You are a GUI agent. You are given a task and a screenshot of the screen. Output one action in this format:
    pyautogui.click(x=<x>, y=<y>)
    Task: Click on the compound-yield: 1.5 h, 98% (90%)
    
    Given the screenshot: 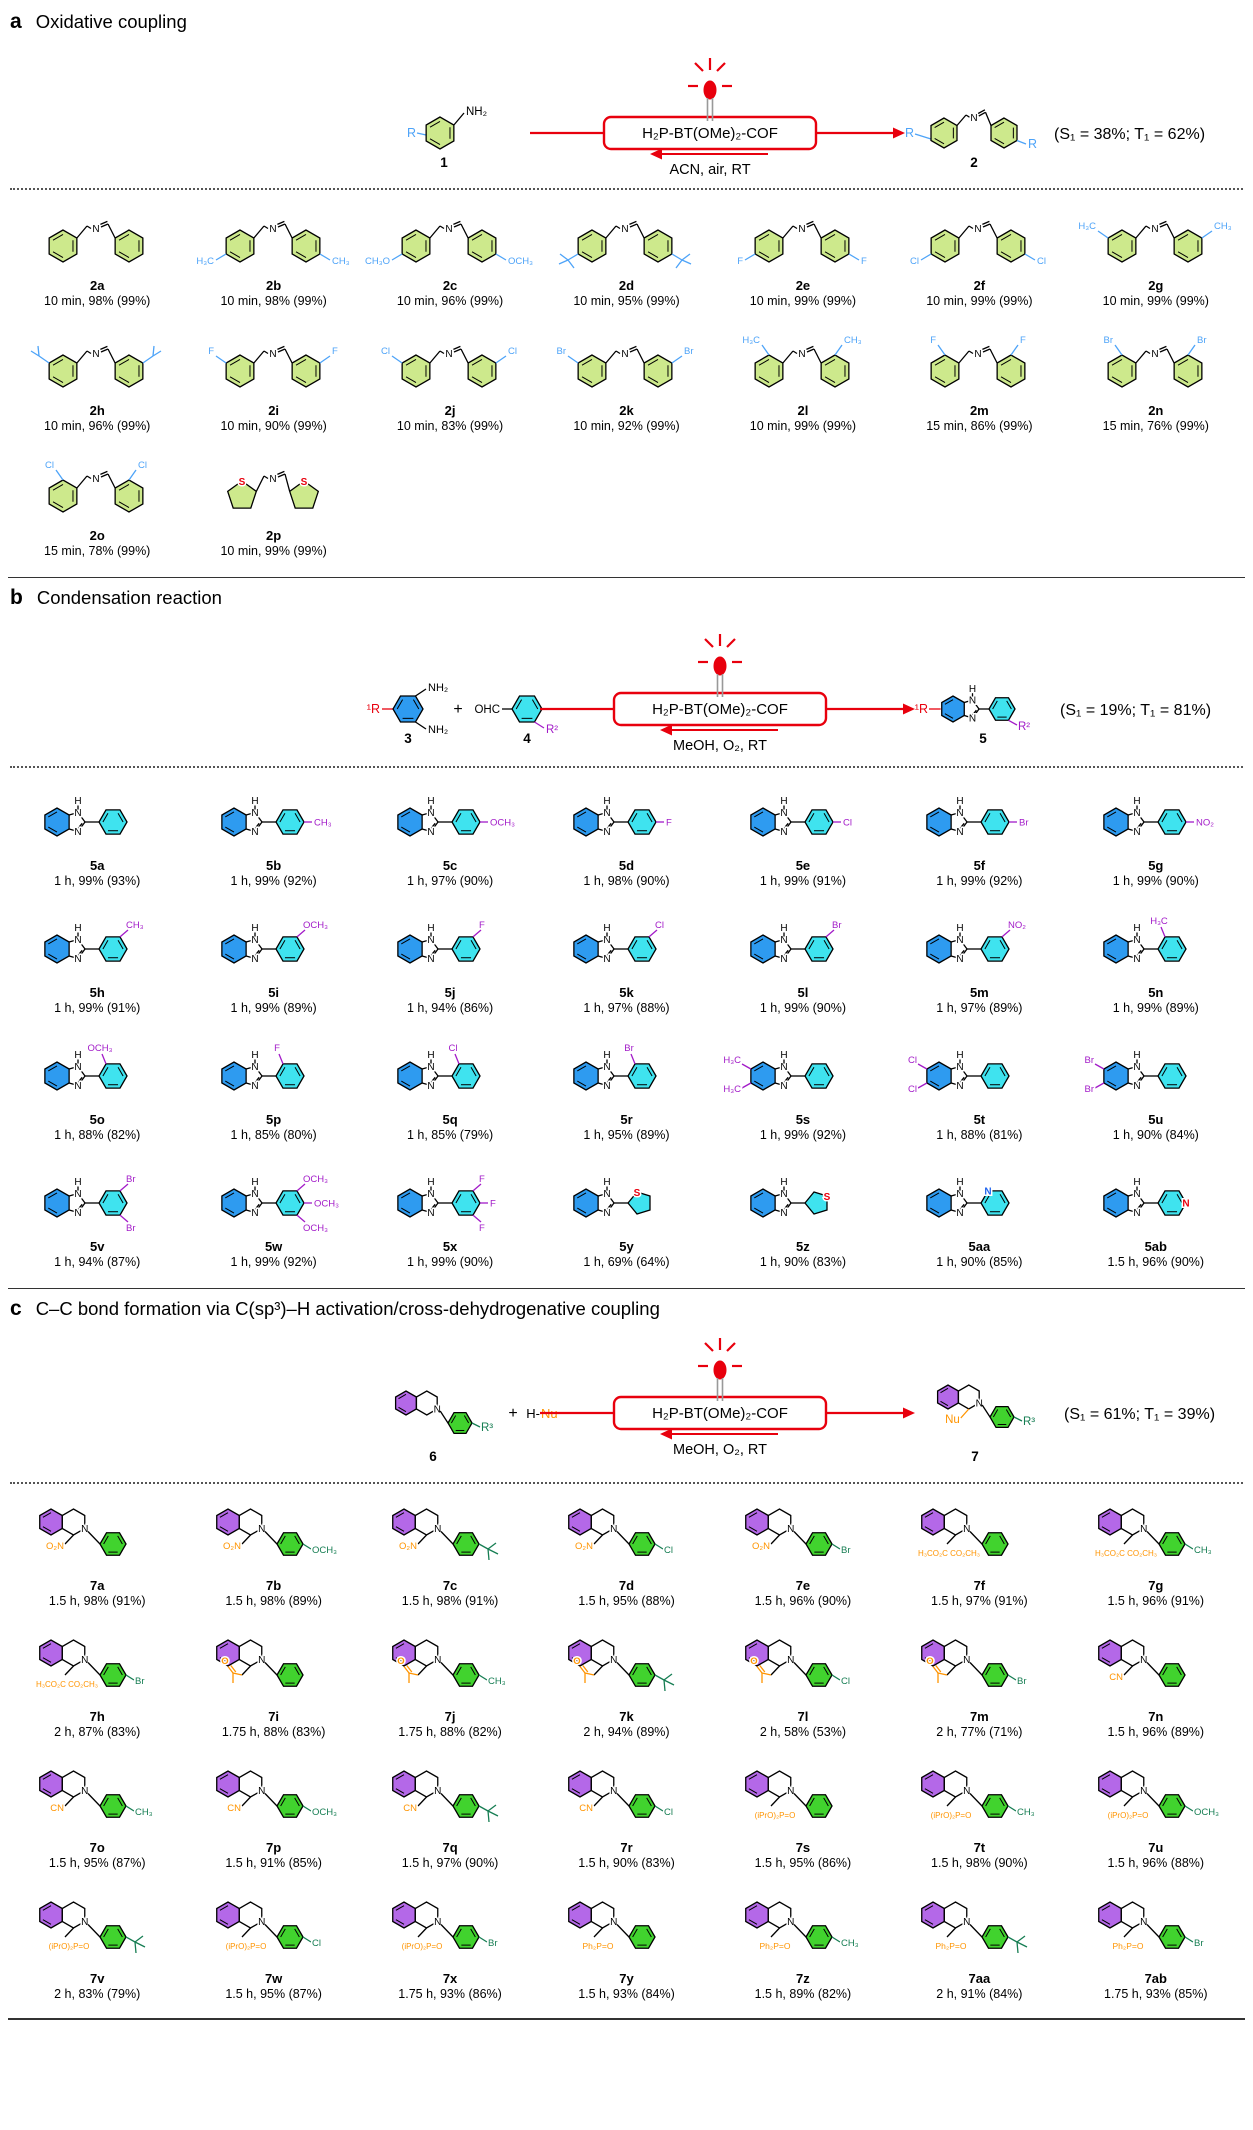 What is the action you would take?
    pyautogui.click(x=979, y=1863)
    